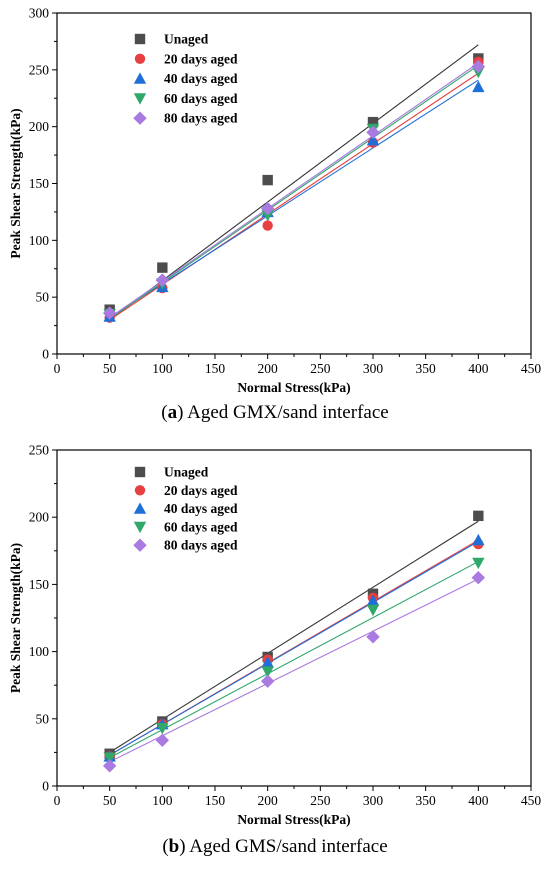  I want to click on x-tick-label: 300, so click(373, 800).